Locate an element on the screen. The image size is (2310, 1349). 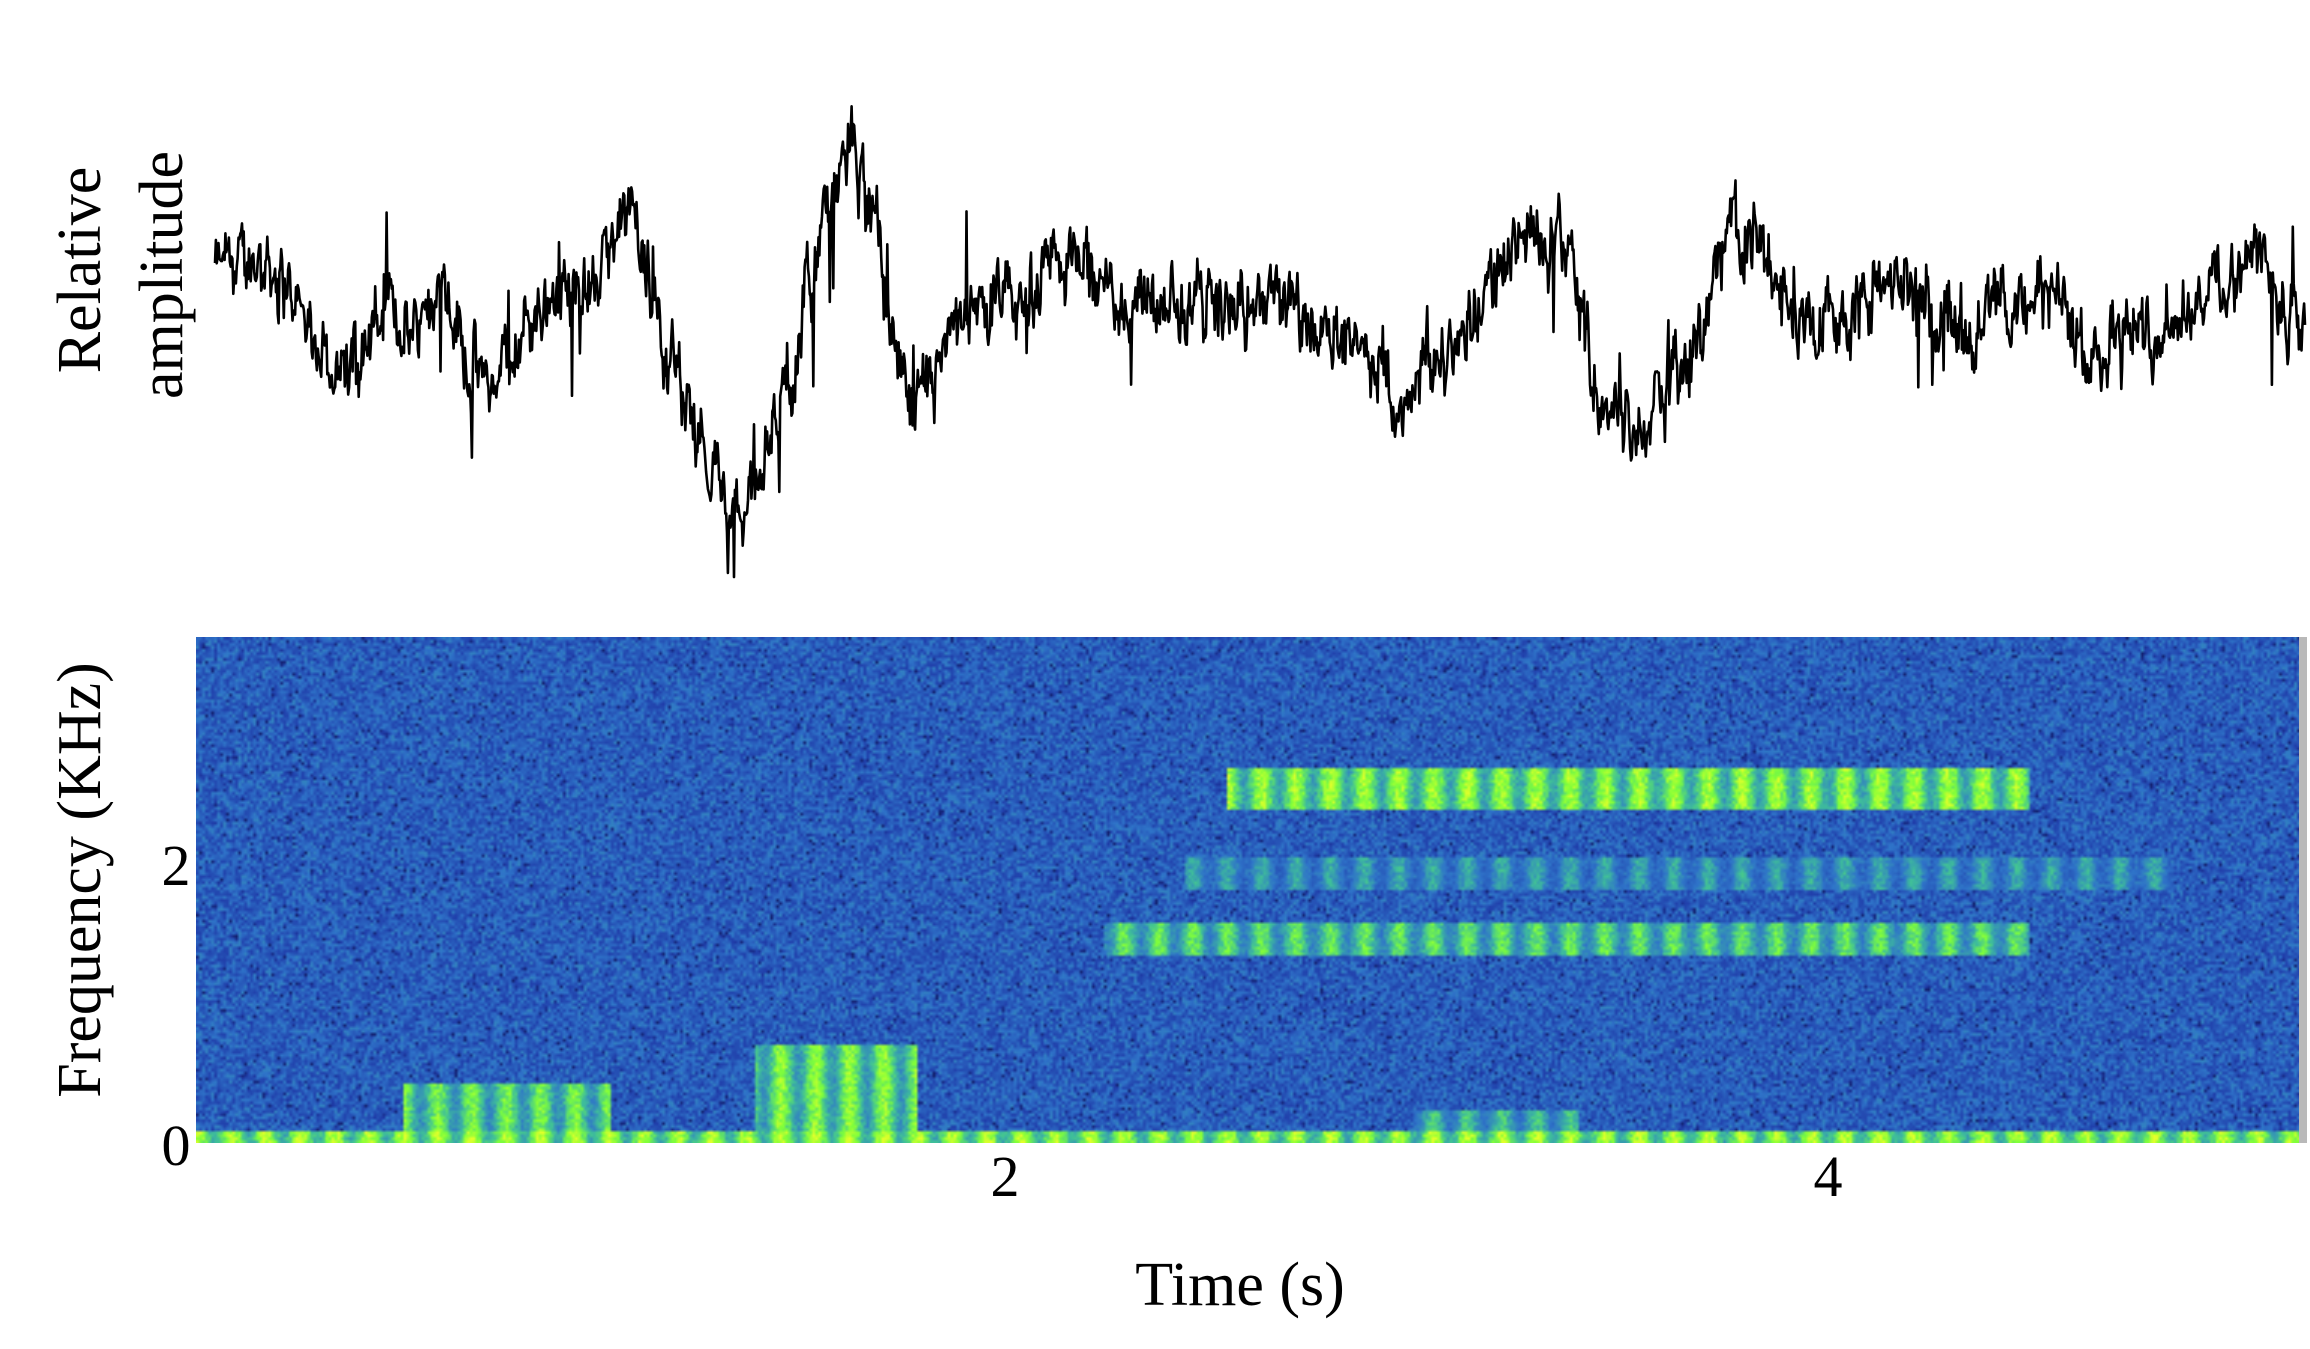
spectrogram-xlabel: Time (s) is located at coordinates (1240, 1285).